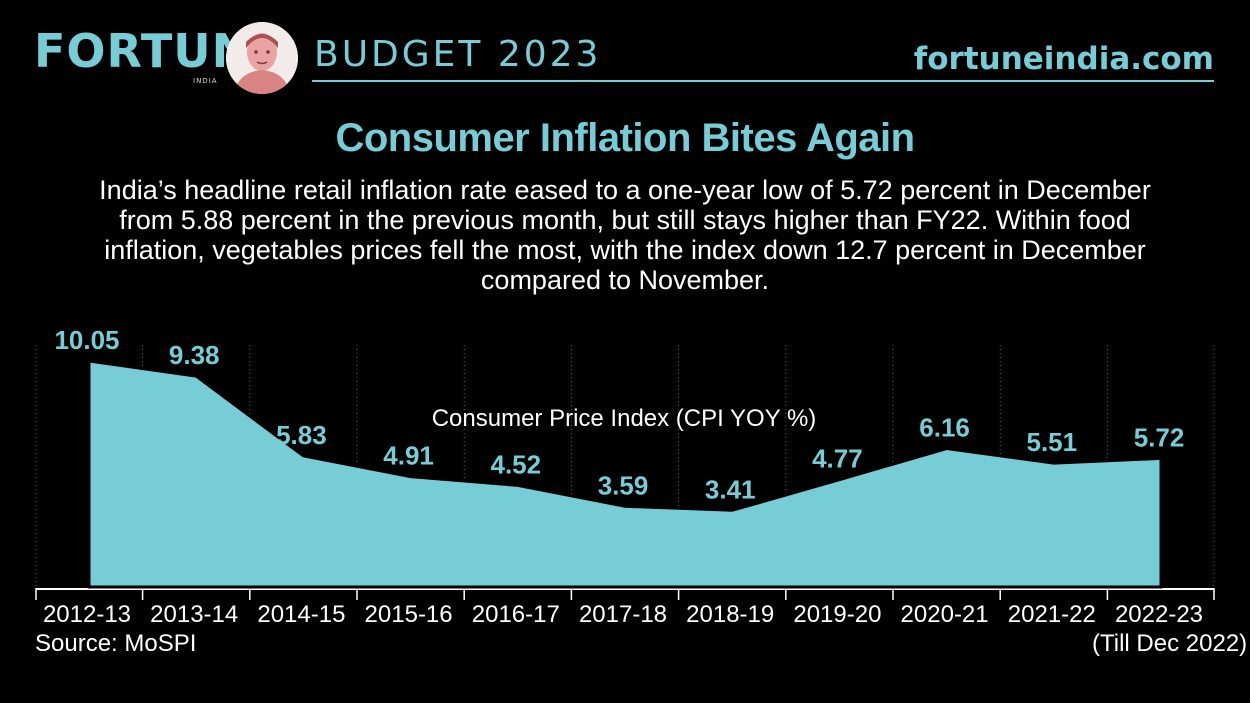 The width and height of the screenshot is (1250, 703). What do you see at coordinates (116, 643) in the screenshot?
I see `source-note: Source: MoSPI` at bounding box center [116, 643].